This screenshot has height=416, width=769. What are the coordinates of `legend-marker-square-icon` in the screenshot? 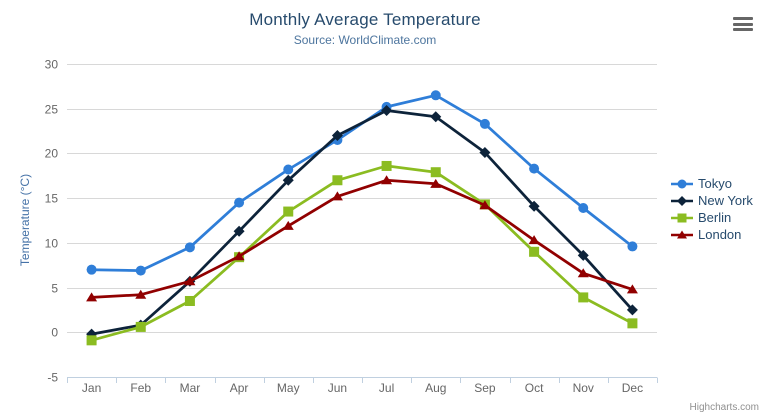 It's located at (682, 218).